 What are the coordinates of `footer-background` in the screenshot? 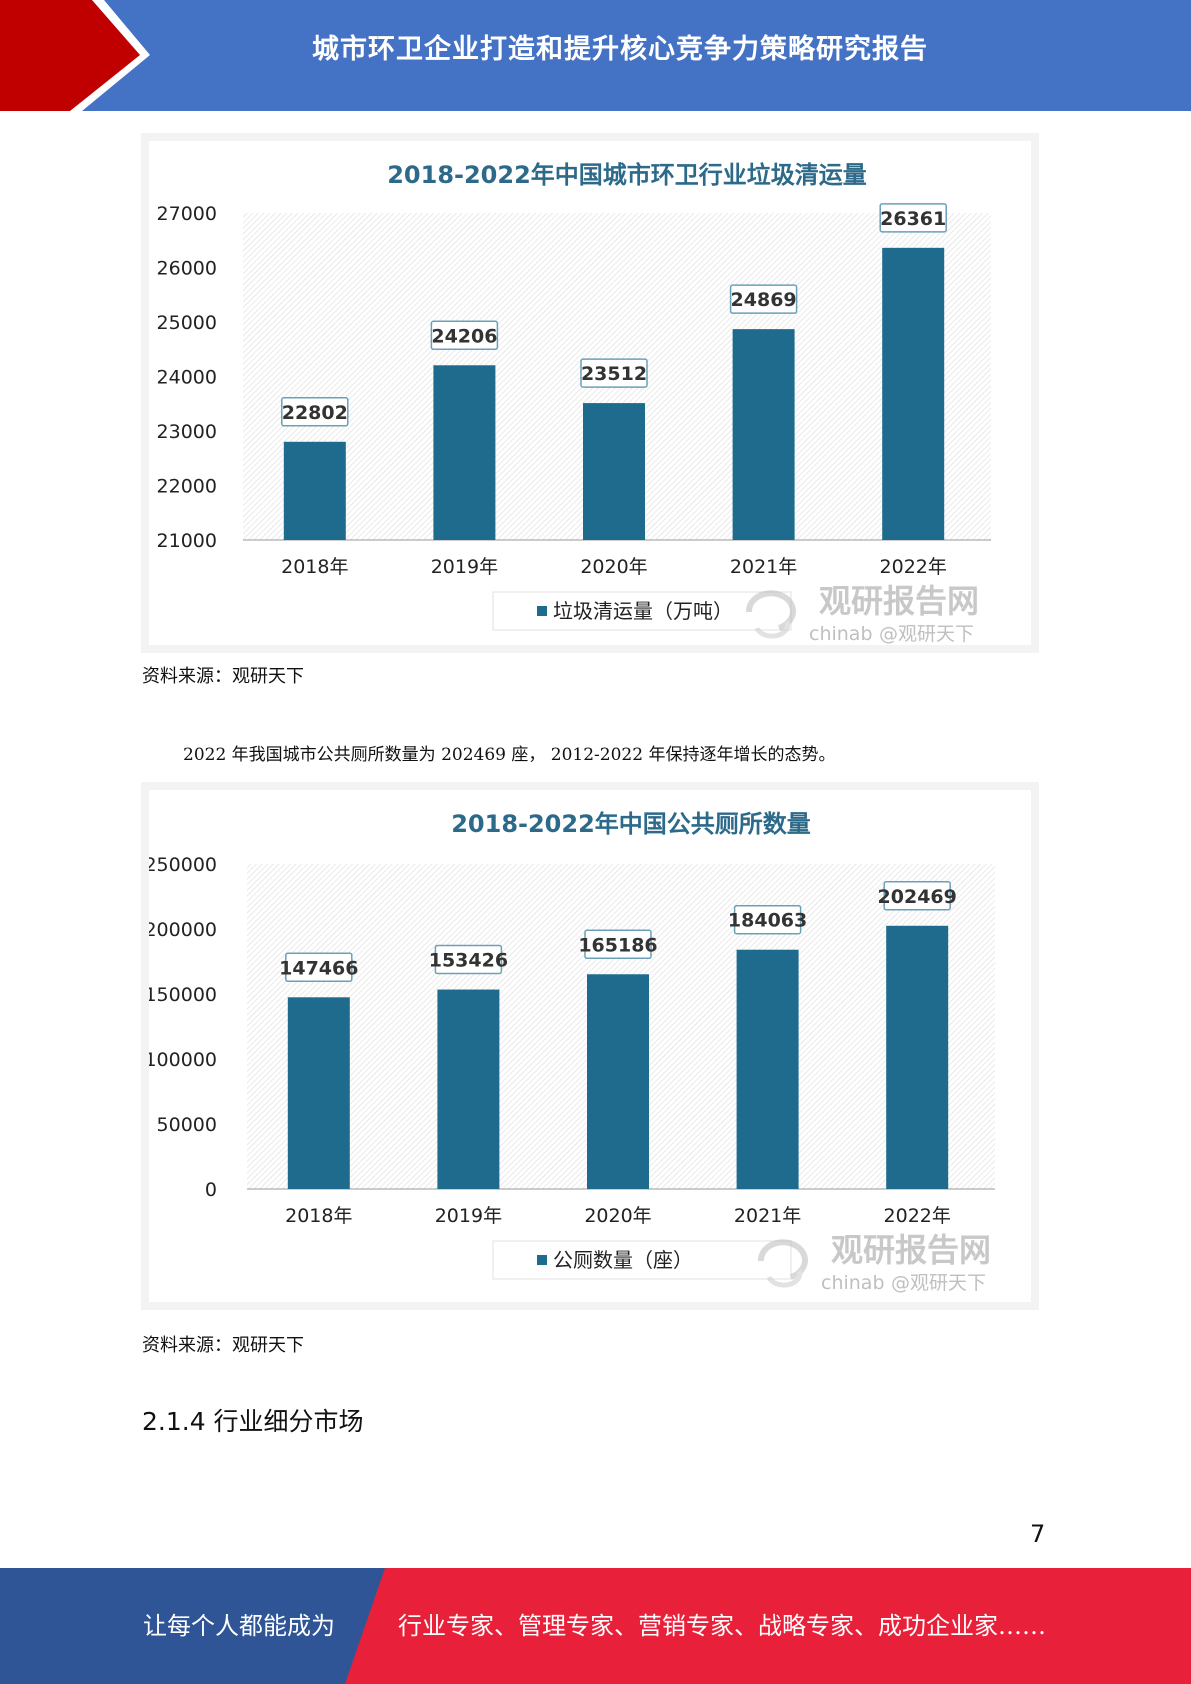 It's located at (595, 1626).